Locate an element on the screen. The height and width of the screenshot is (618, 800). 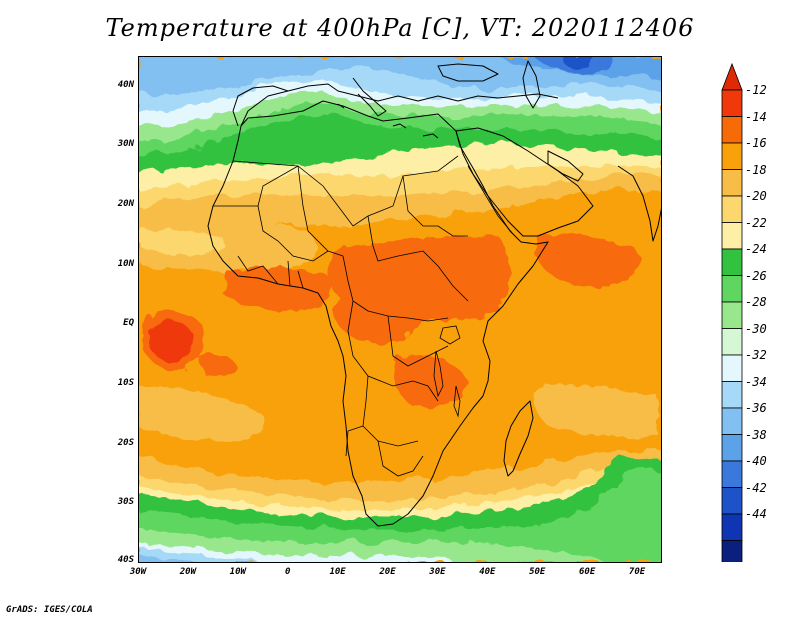
colorbar-level-label: -34 is located at coordinates (756, 381).